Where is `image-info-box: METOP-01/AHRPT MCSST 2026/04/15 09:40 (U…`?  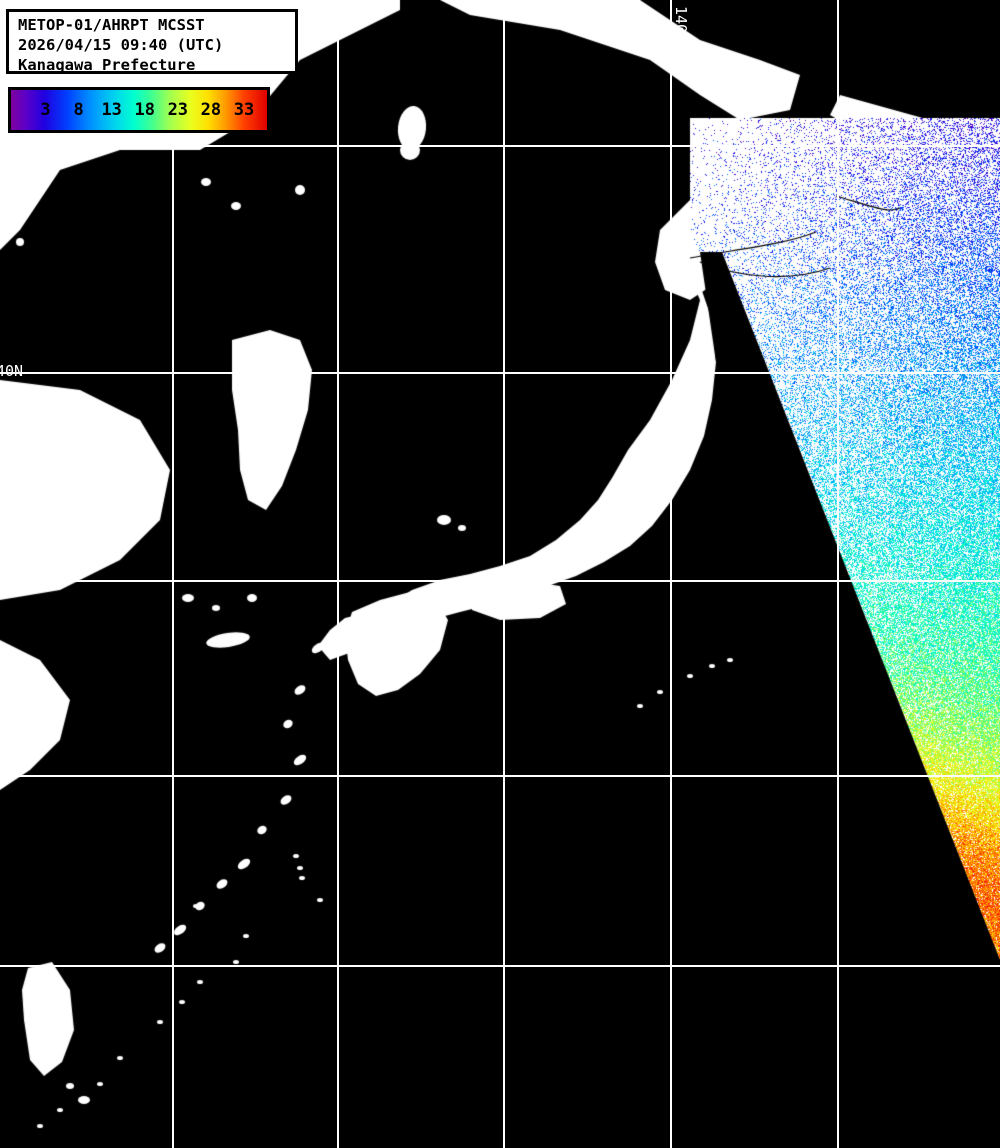
image-info-box: METOP-01/AHRPT MCSST 2026/04/15 09:40 (U… is located at coordinates (152, 41).